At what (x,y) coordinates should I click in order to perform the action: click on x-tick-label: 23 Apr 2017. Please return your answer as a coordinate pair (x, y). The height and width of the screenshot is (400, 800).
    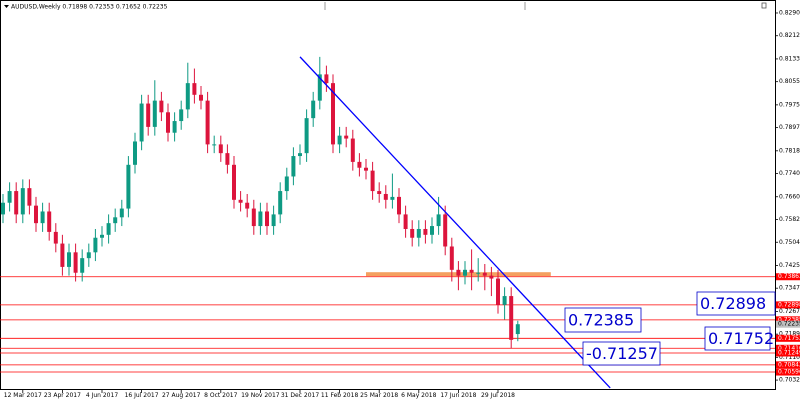
    Looking at the image, I should click on (62, 395).